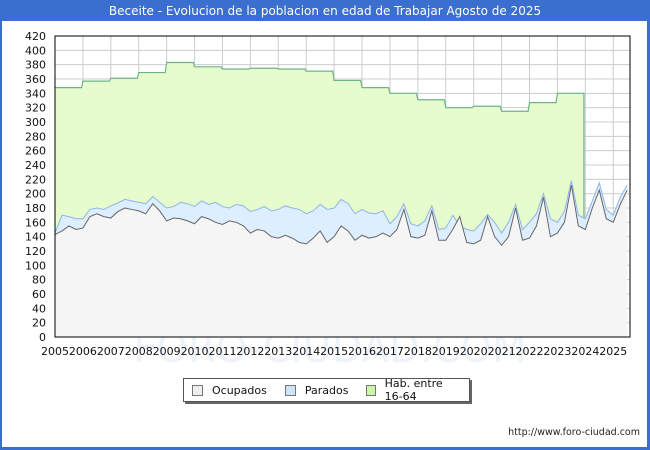 This screenshot has width=650, height=450. I want to click on svg-text: 2014, so click(306, 351).